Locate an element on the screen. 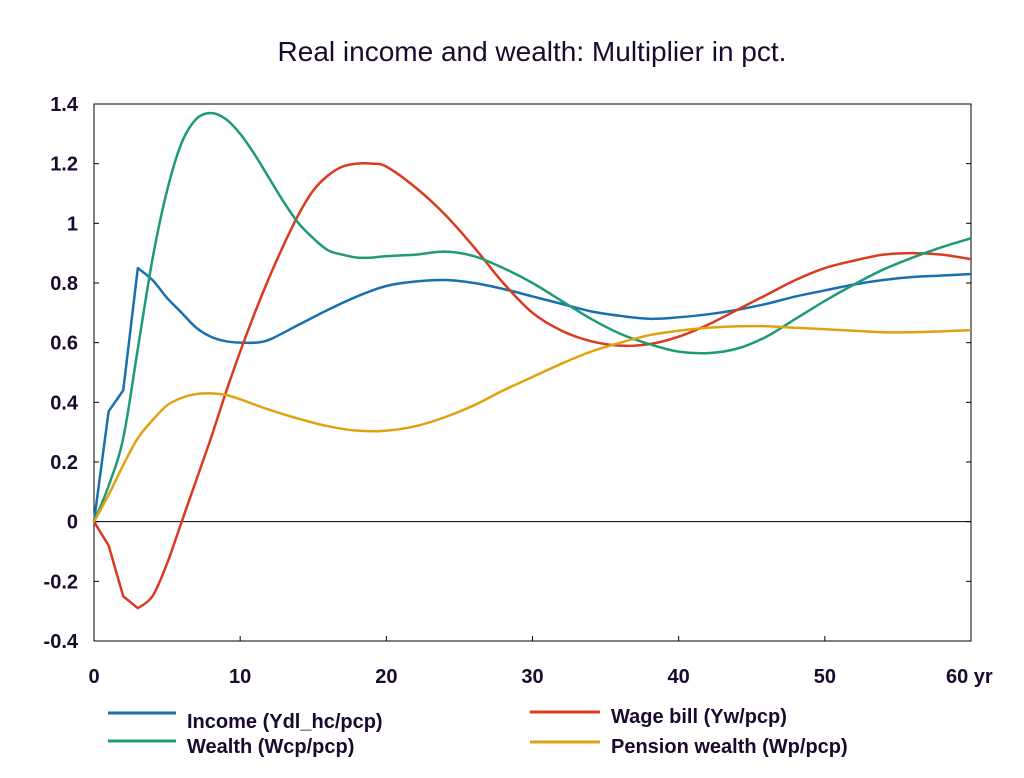 This screenshot has width=1024, height=778. x-axis: 0 10 20 30 40 50 60 yr is located at coordinates (540, 662).